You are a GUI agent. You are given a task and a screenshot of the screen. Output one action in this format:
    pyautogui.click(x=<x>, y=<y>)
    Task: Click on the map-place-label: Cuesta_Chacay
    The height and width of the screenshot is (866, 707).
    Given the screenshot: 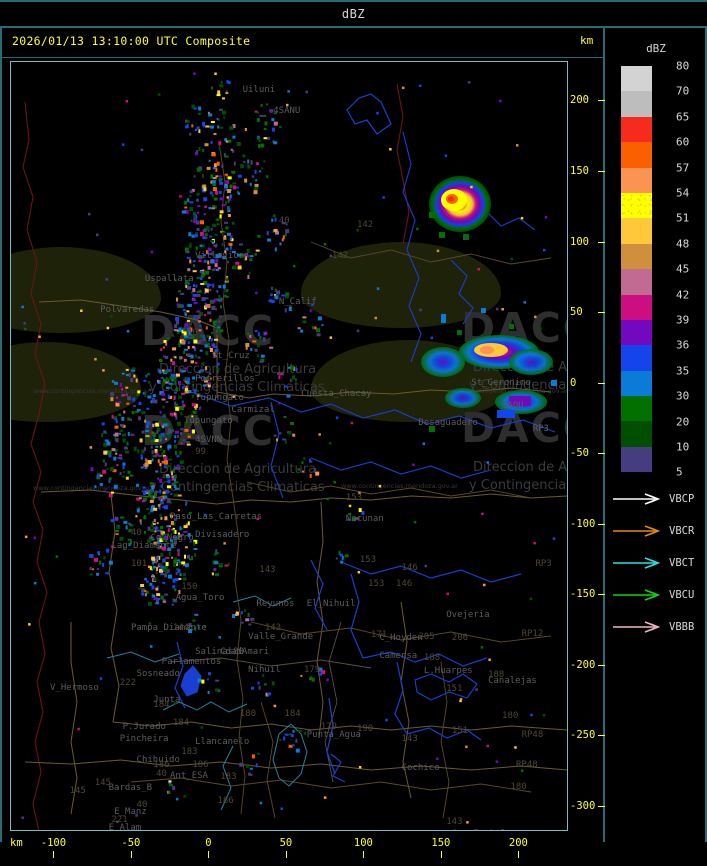 What is the action you would take?
    pyautogui.click(x=336, y=394)
    